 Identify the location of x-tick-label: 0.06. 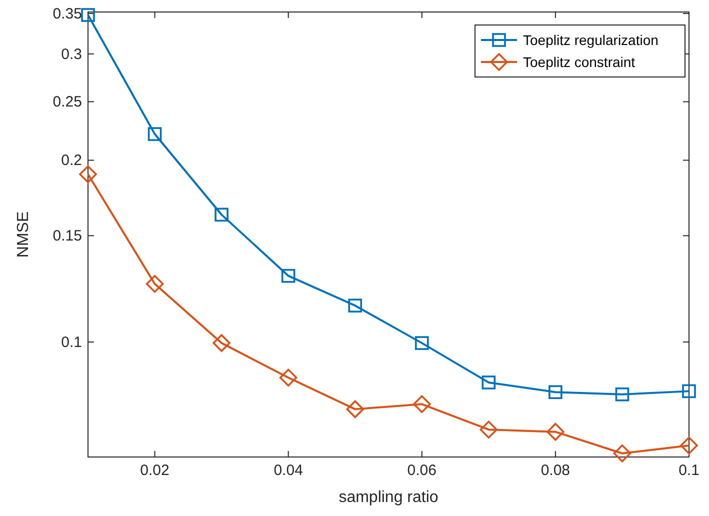
(421, 470).